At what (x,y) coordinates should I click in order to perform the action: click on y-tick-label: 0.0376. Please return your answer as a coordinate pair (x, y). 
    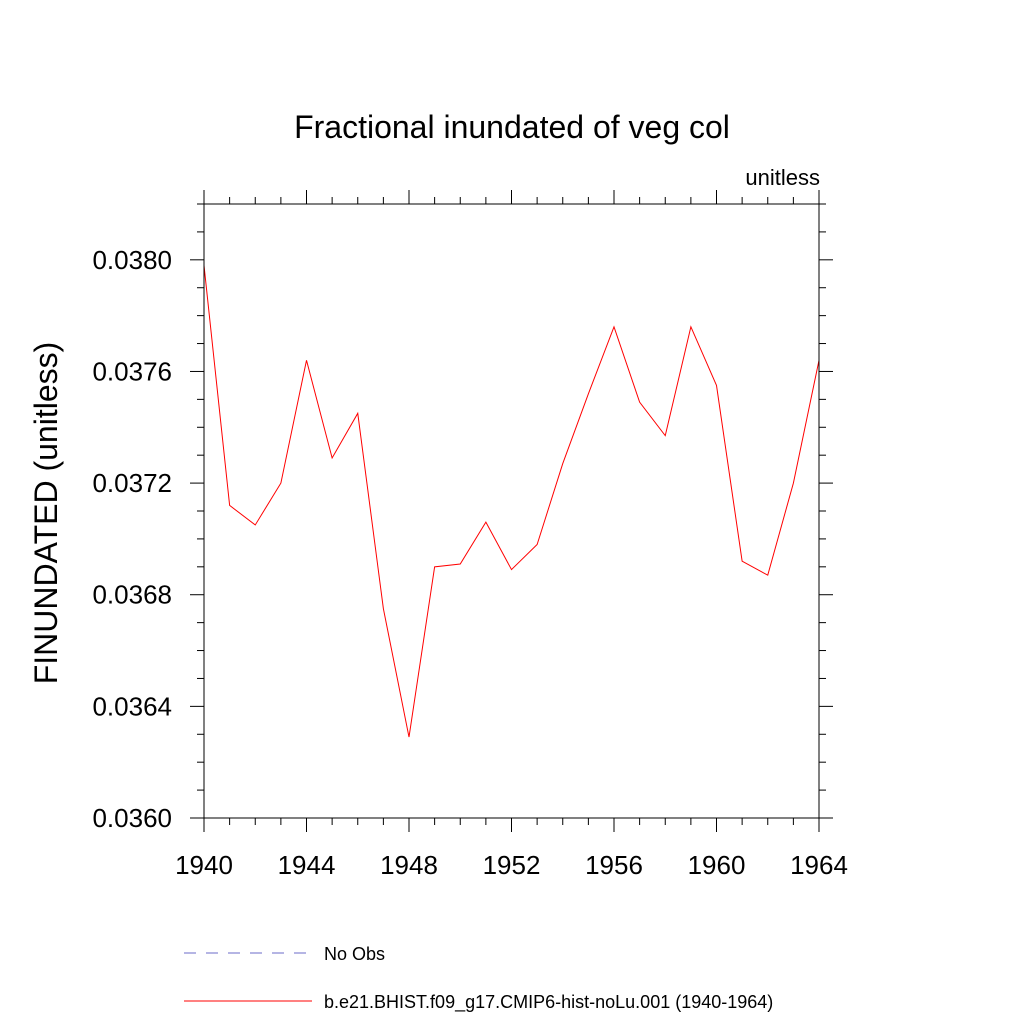
    Looking at the image, I should click on (132, 371).